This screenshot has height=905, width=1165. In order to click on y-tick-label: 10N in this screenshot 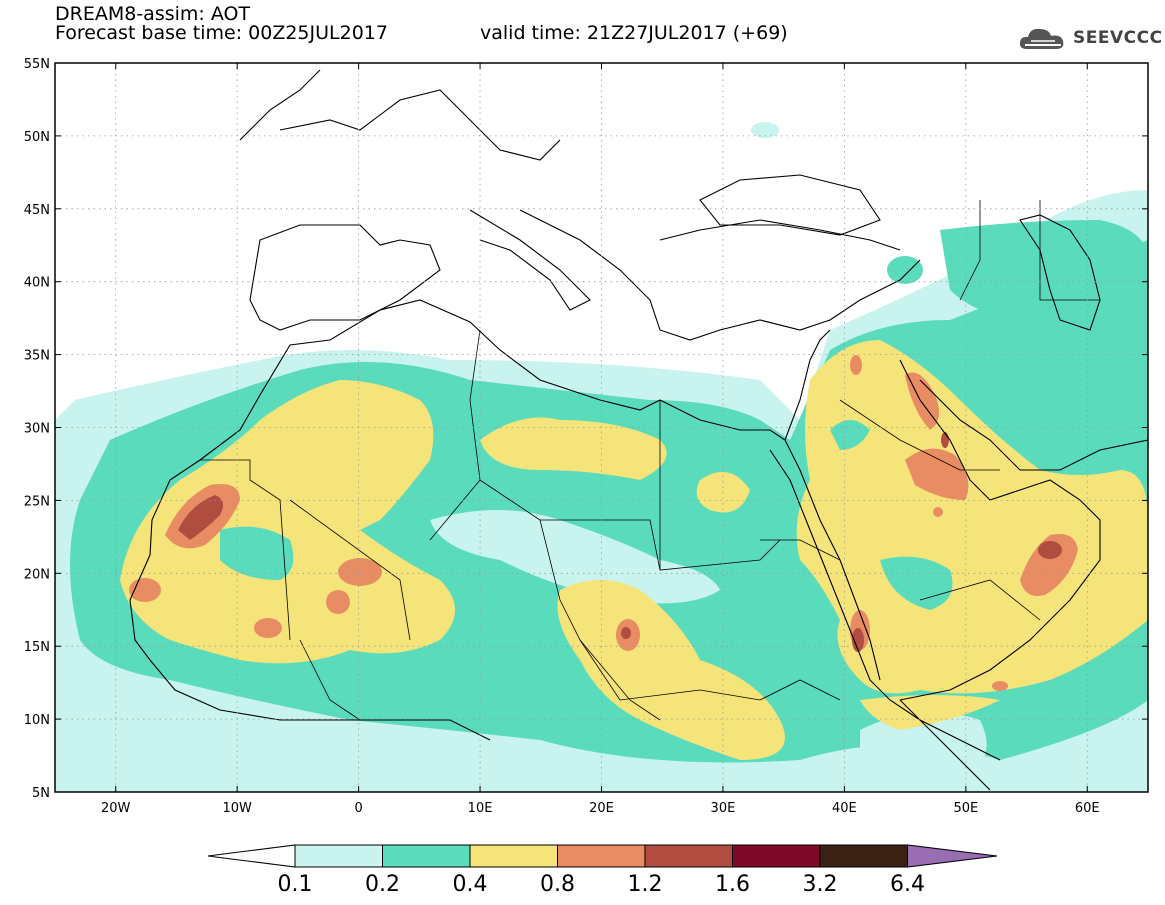, I will do `click(37, 720)`.